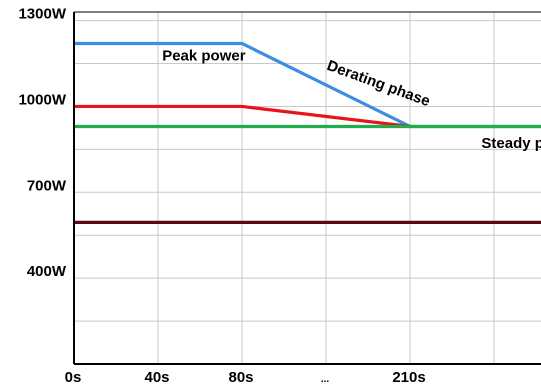 The image size is (541, 385). Describe the element at coordinates (511, 143) in the screenshot. I see `annotation-label: Steady power` at that location.